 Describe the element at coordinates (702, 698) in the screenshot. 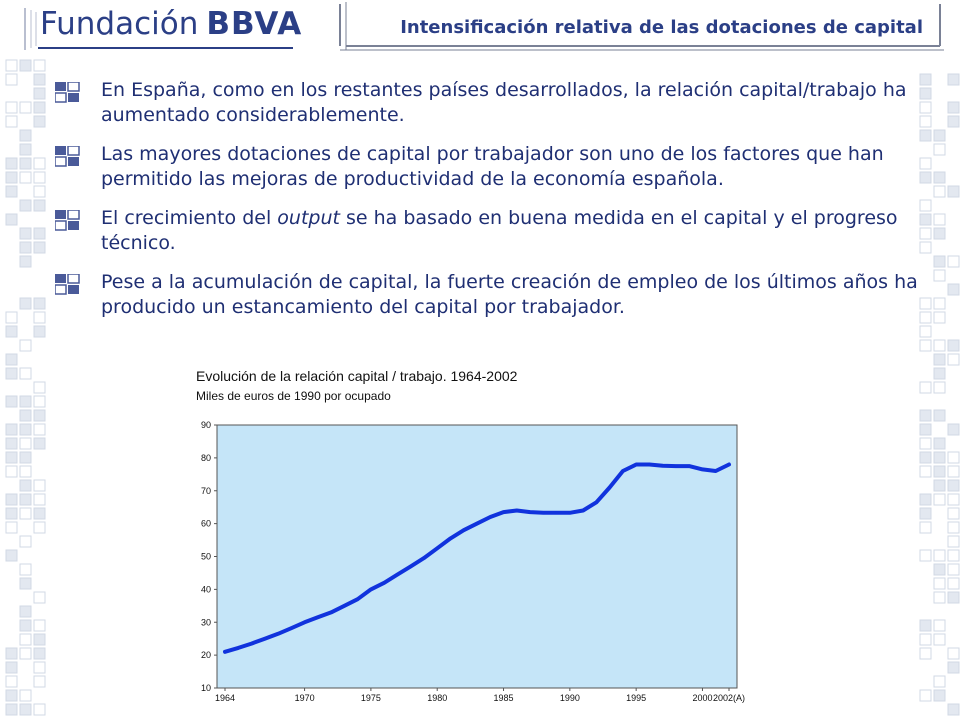

I see `x-tick-label: 2000` at that location.